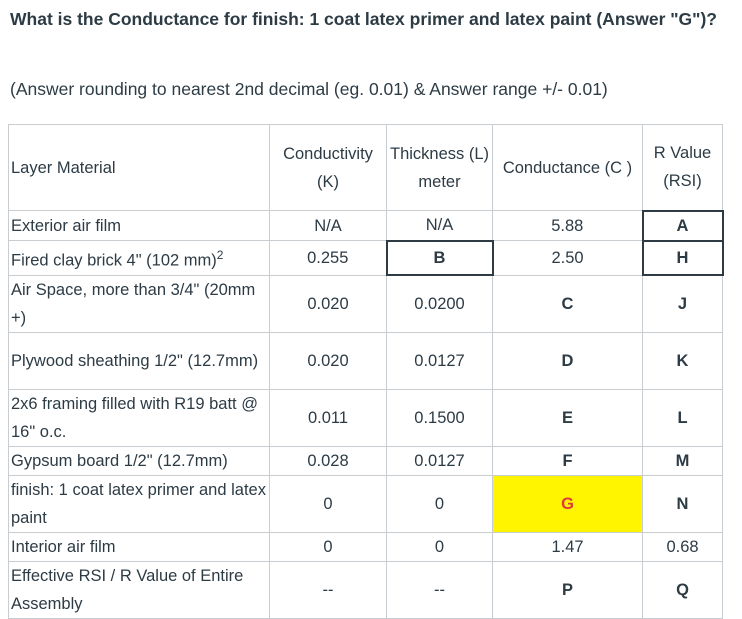 The width and height of the screenshot is (742, 619). Describe the element at coordinates (682, 167) in the screenshot. I see `header-rvalue: R Value (RSI)` at that location.